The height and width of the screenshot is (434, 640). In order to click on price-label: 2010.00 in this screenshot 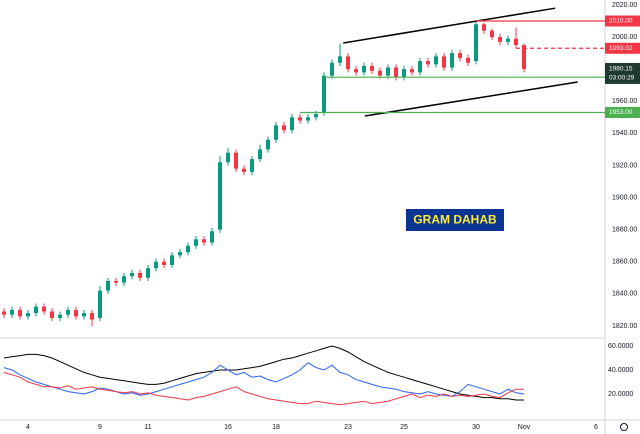, I will do `click(621, 21)`.